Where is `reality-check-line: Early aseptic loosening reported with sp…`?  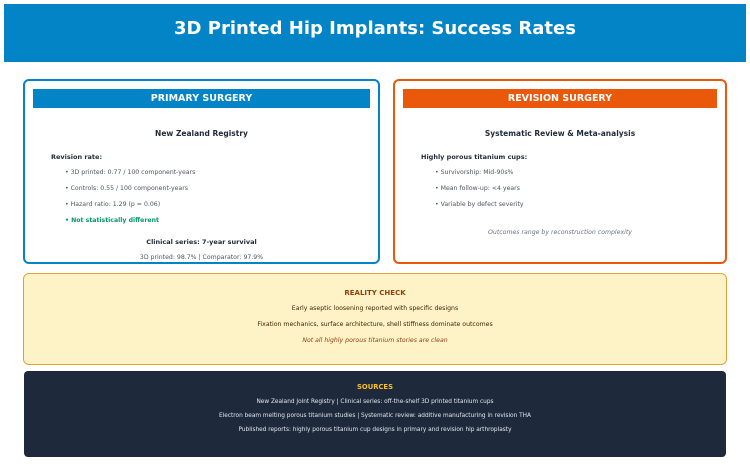 reality-check-line: Early aseptic loosening reported with sp… is located at coordinates (375, 308).